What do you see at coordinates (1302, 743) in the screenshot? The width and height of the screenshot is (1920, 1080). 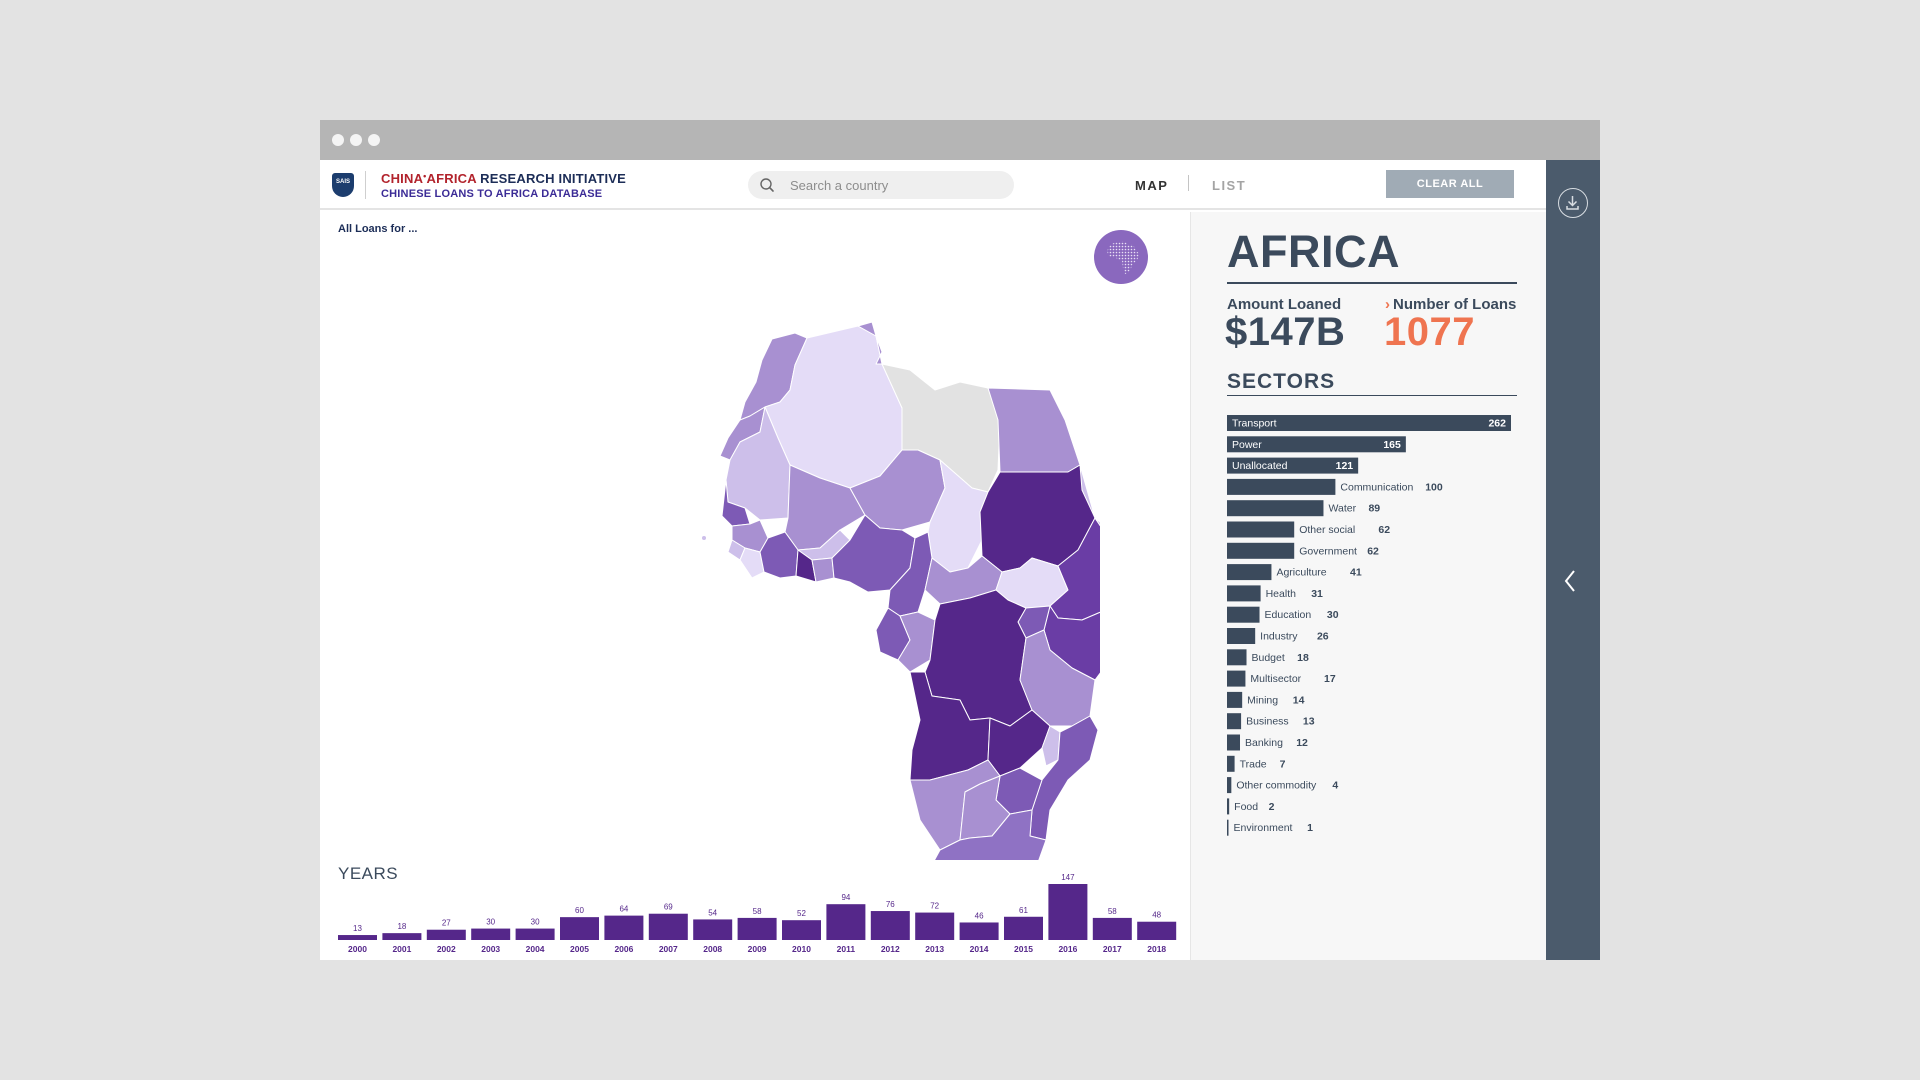 I see `sector-value: 12` at bounding box center [1302, 743].